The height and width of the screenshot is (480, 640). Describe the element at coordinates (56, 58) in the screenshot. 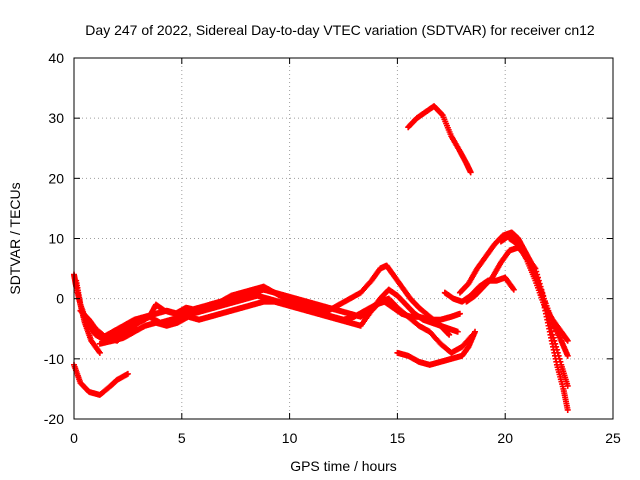

I see `y-tick-label: 40` at that location.